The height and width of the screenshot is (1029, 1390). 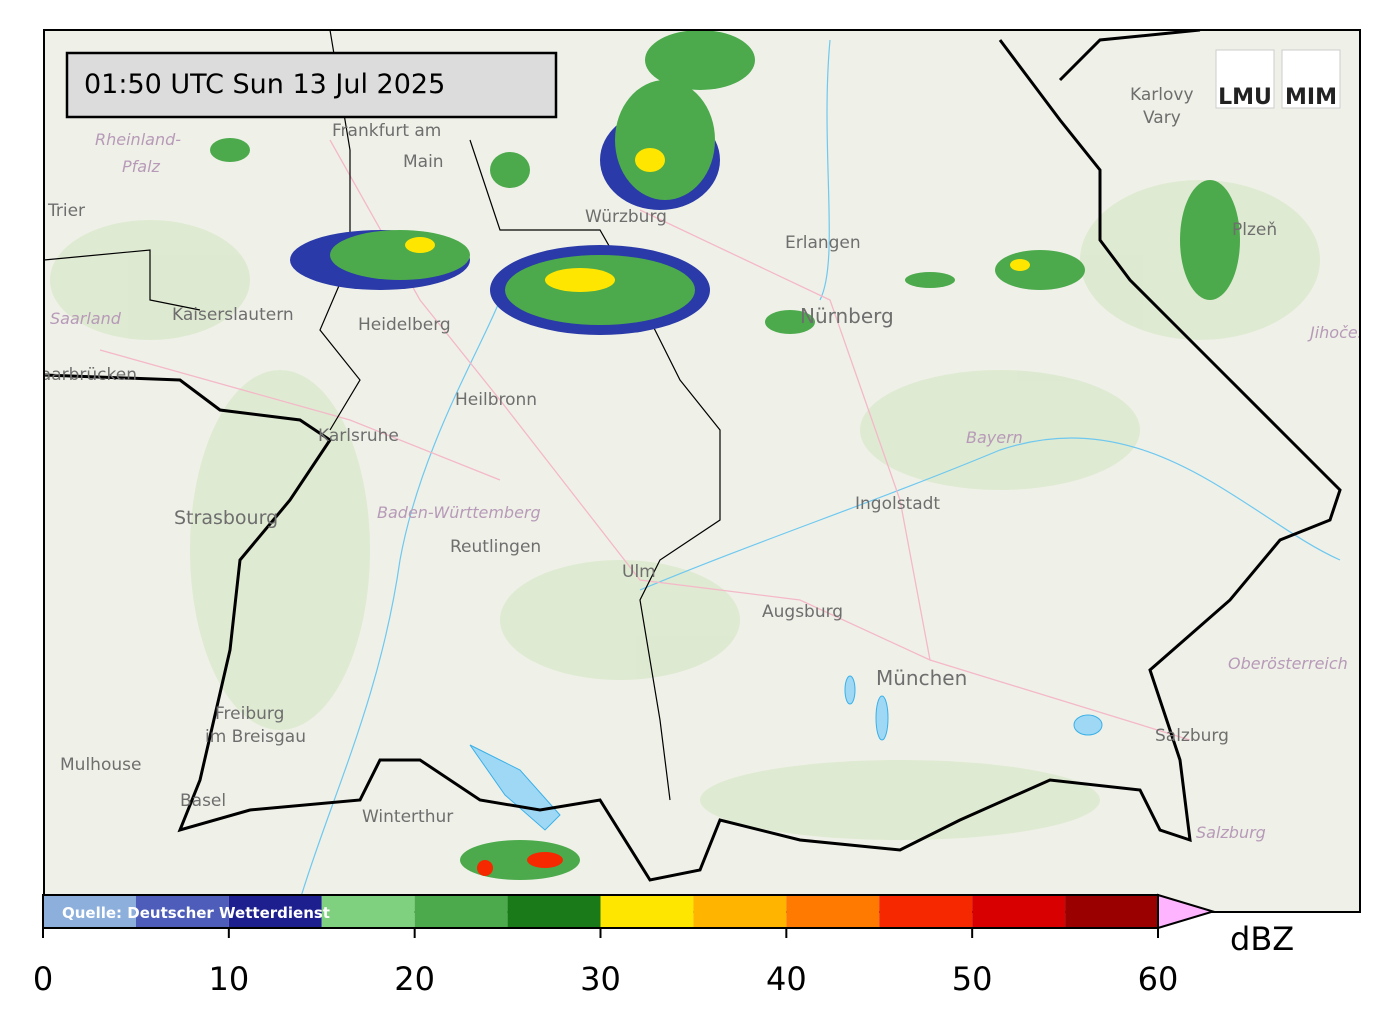 I want to click on svg-text: Basel, so click(x=203, y=801).